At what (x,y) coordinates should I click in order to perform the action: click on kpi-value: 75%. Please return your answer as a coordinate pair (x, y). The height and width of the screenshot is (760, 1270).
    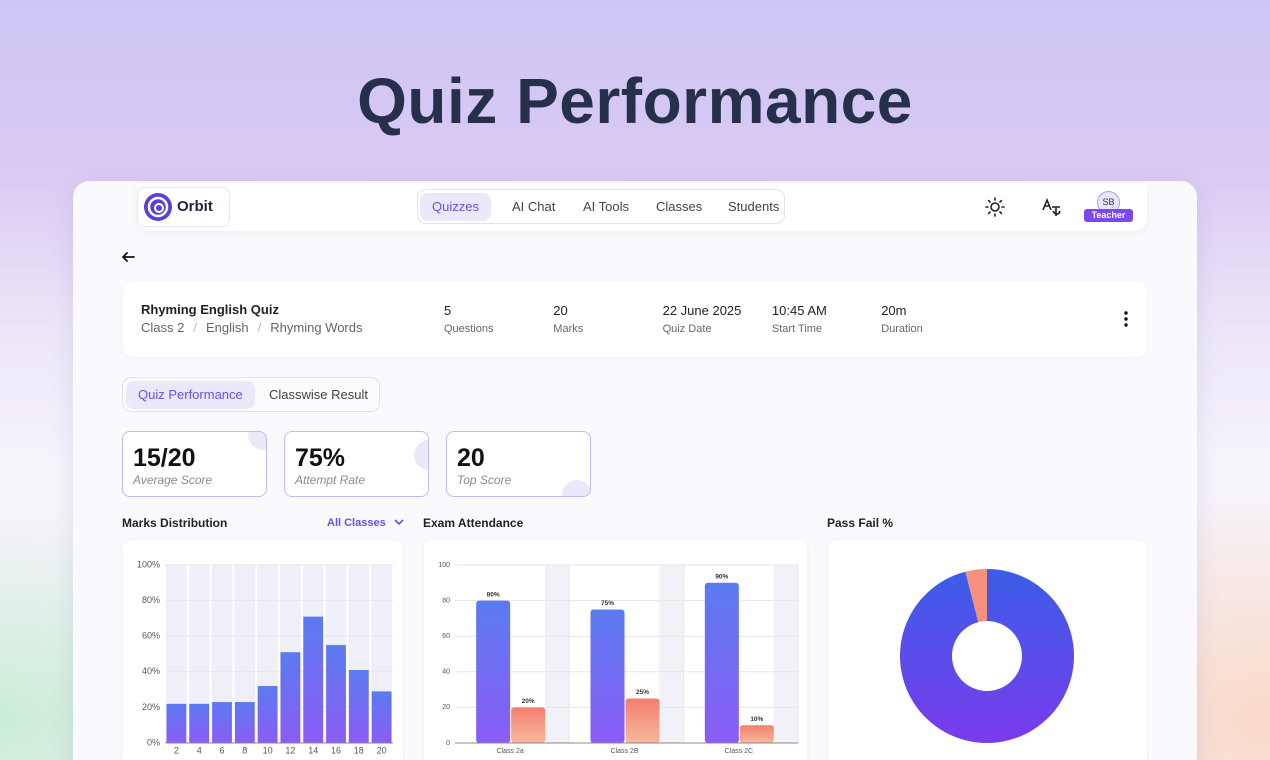
    Looking at the image, I should click on (320, 458).